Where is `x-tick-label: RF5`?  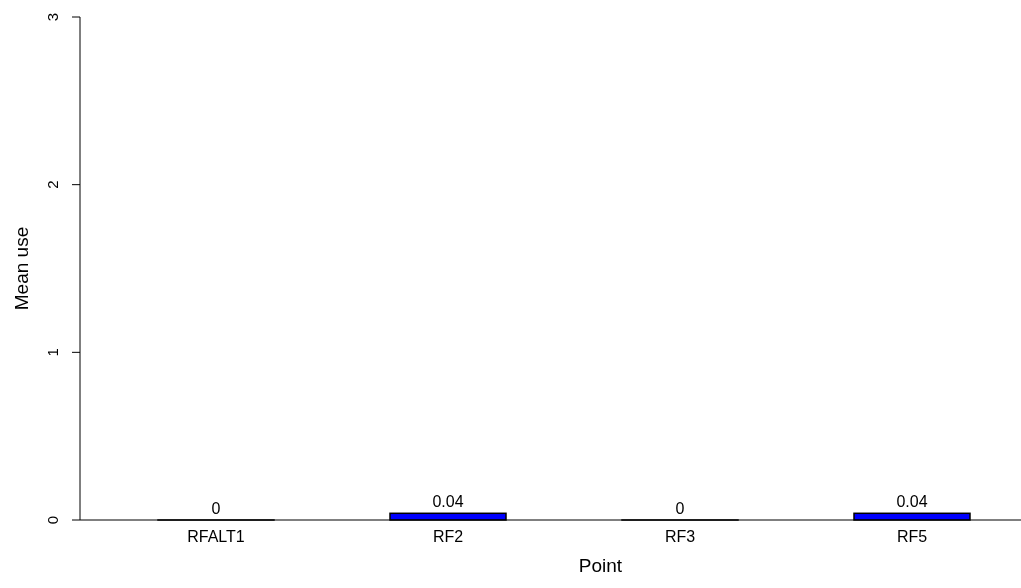
x-tick-label: RF5 is located at coordinates (912, 536).